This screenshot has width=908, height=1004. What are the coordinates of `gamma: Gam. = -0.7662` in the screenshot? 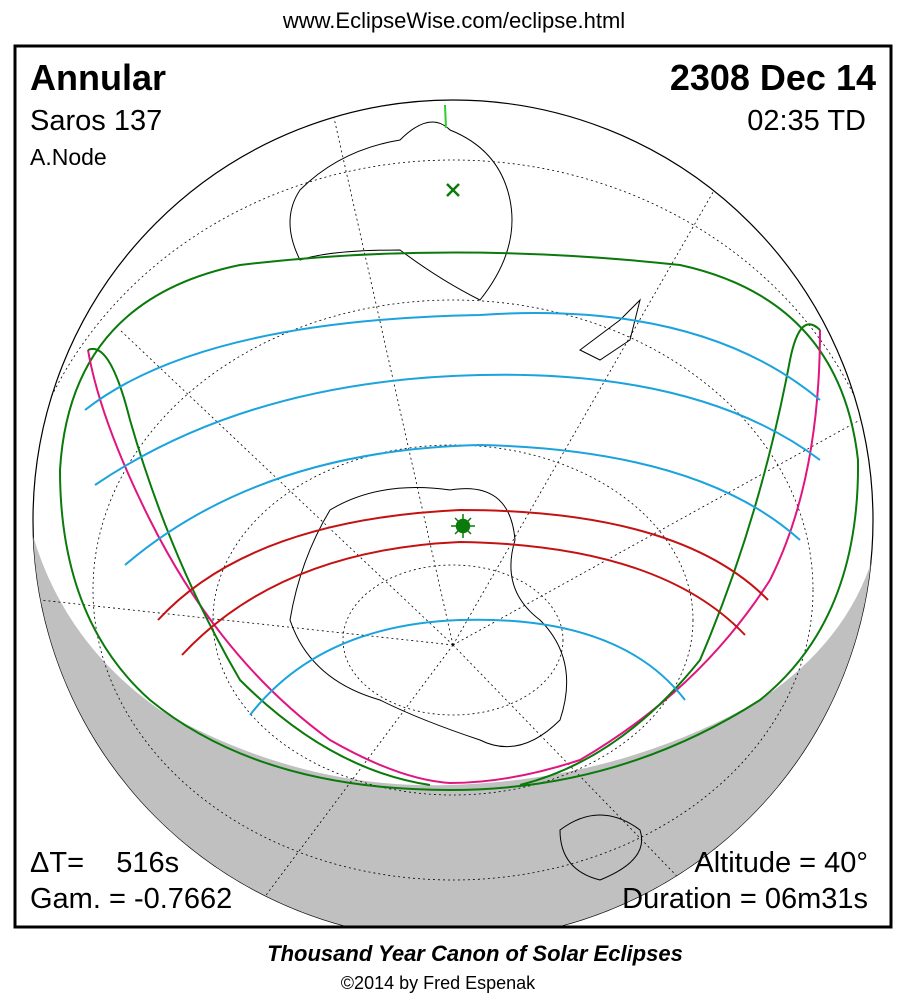 It's located at (131, 899).